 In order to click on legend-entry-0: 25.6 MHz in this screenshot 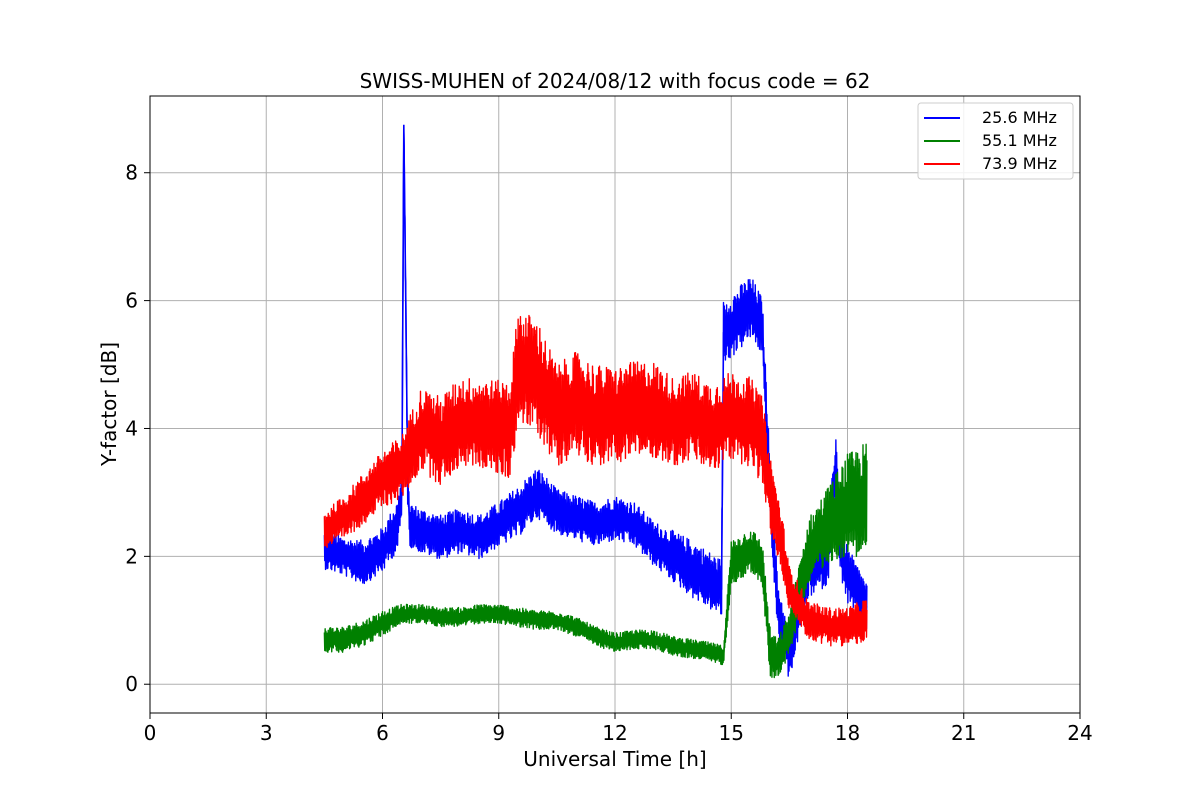, I will do `click(1019, 117)`.